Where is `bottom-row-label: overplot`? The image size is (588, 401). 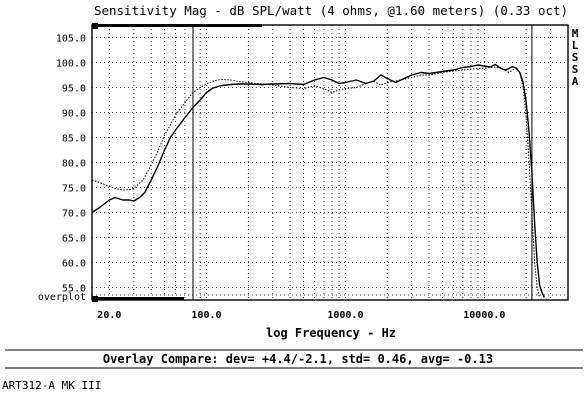
bottom-row-label: overplot is located at coordinates (62, 297).